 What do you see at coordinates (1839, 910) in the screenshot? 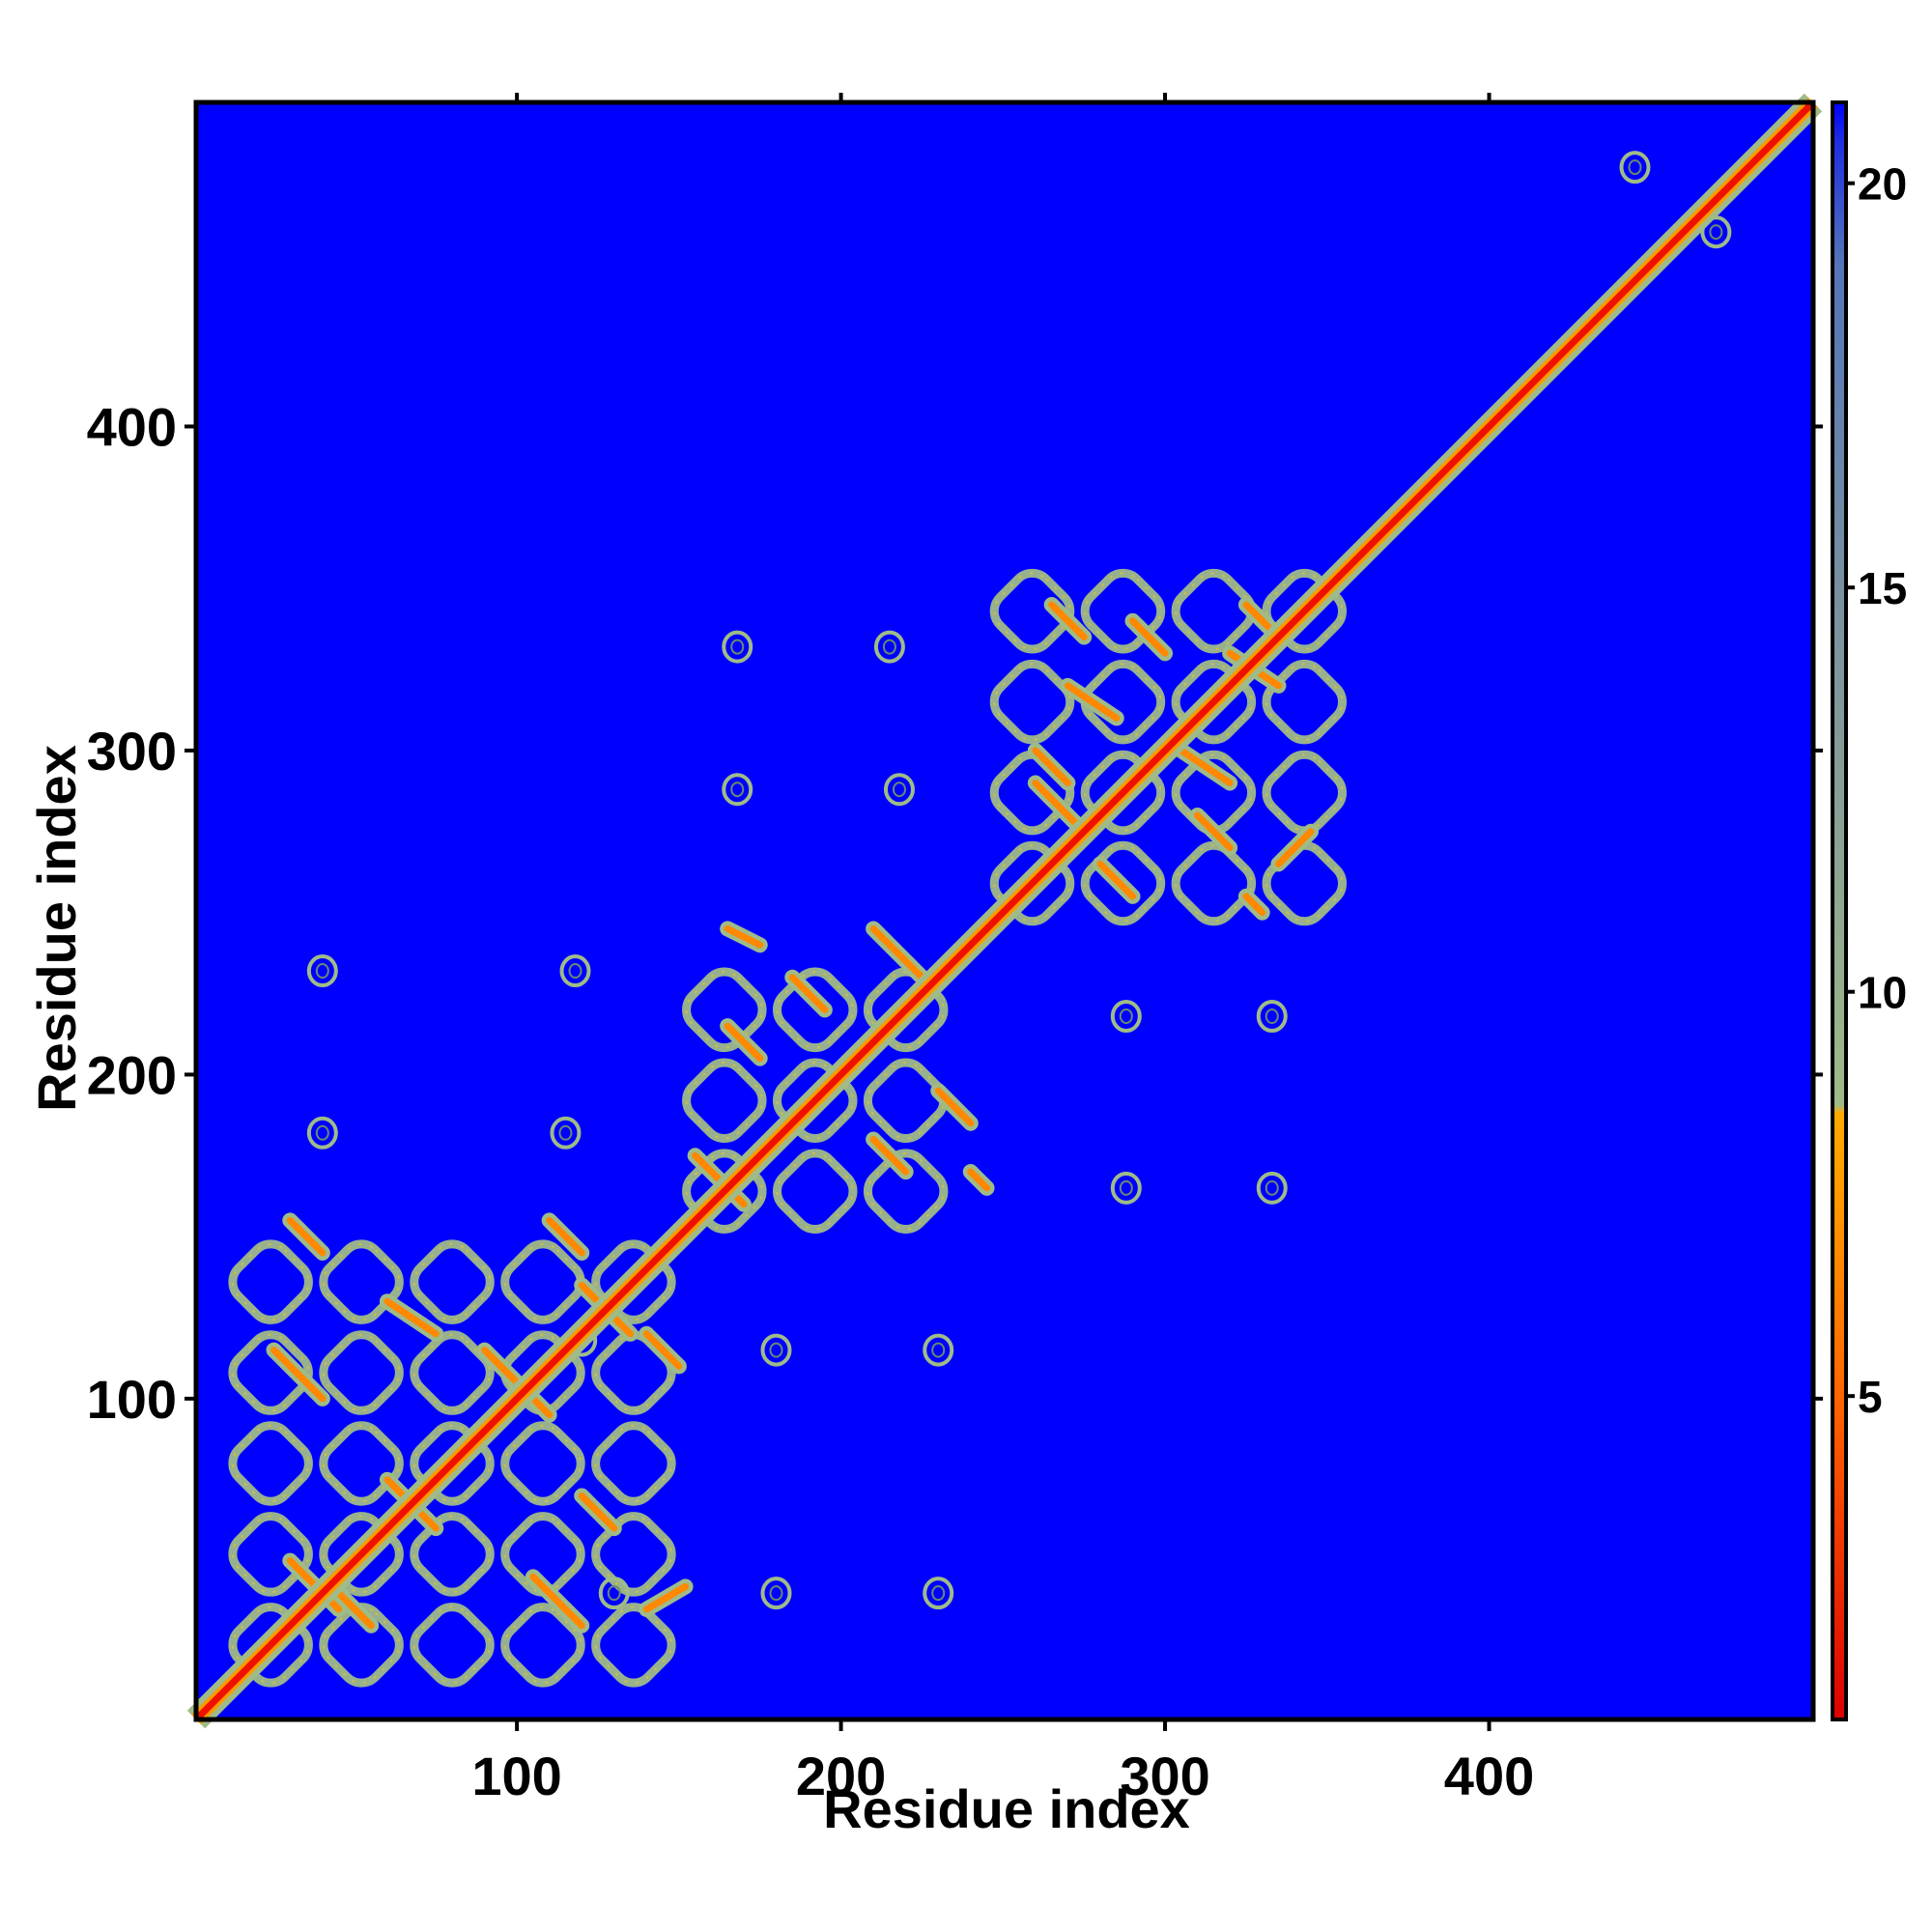
I see `colorbar-gradient` at bounding box center [1839, 910].